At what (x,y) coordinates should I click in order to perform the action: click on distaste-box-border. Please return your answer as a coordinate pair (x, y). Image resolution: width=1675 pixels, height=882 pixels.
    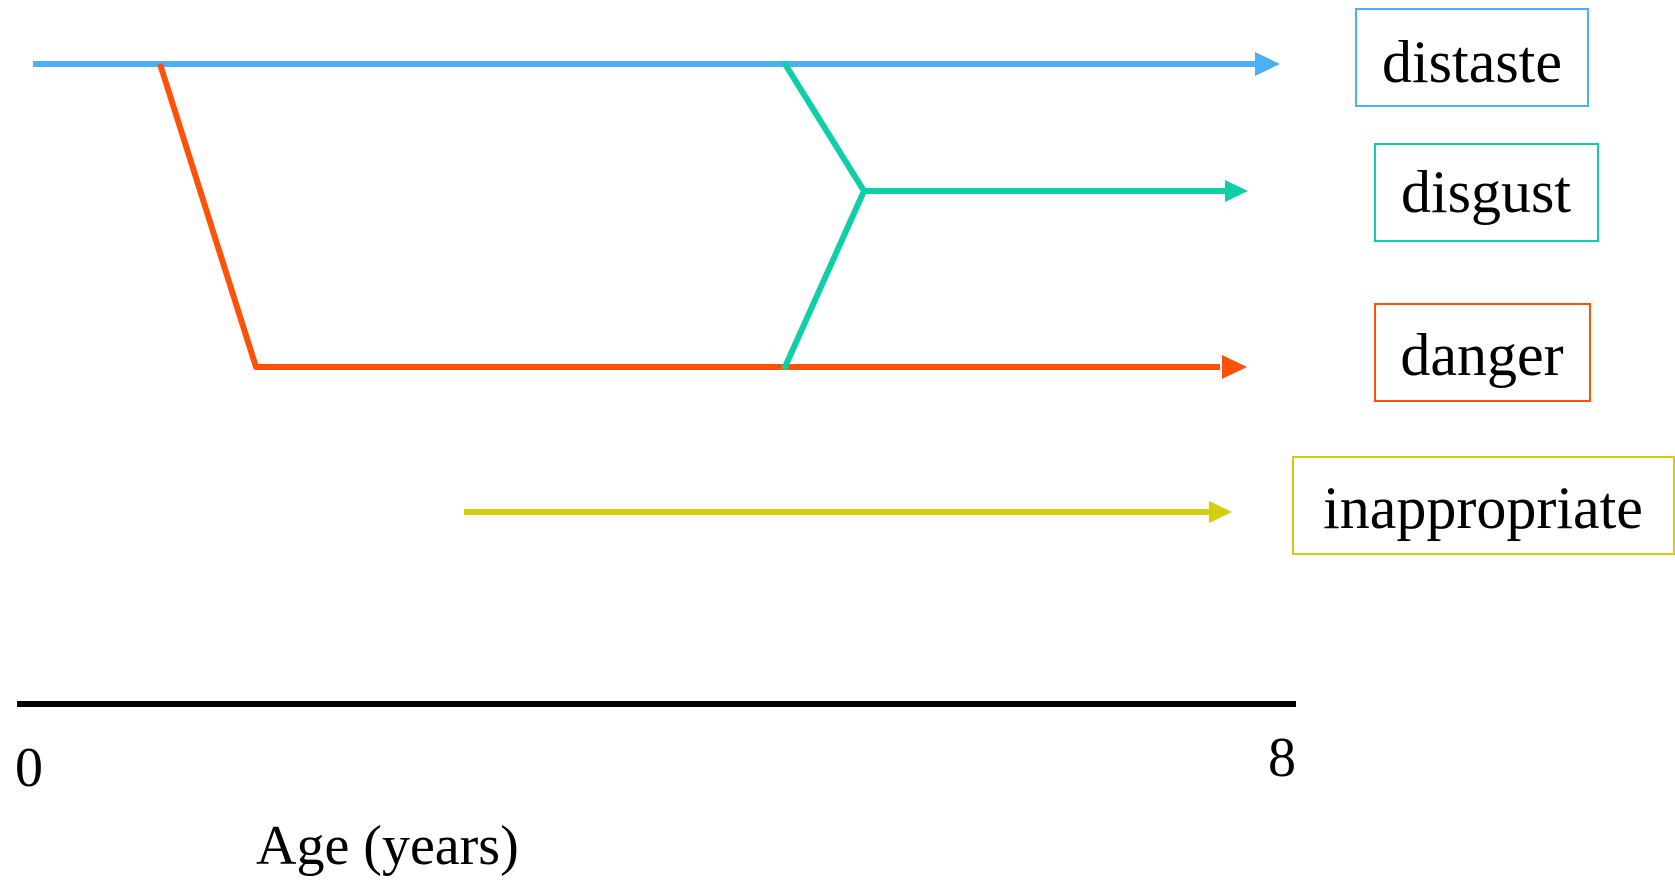
    Looking at the image, I should click on (1472, 57).